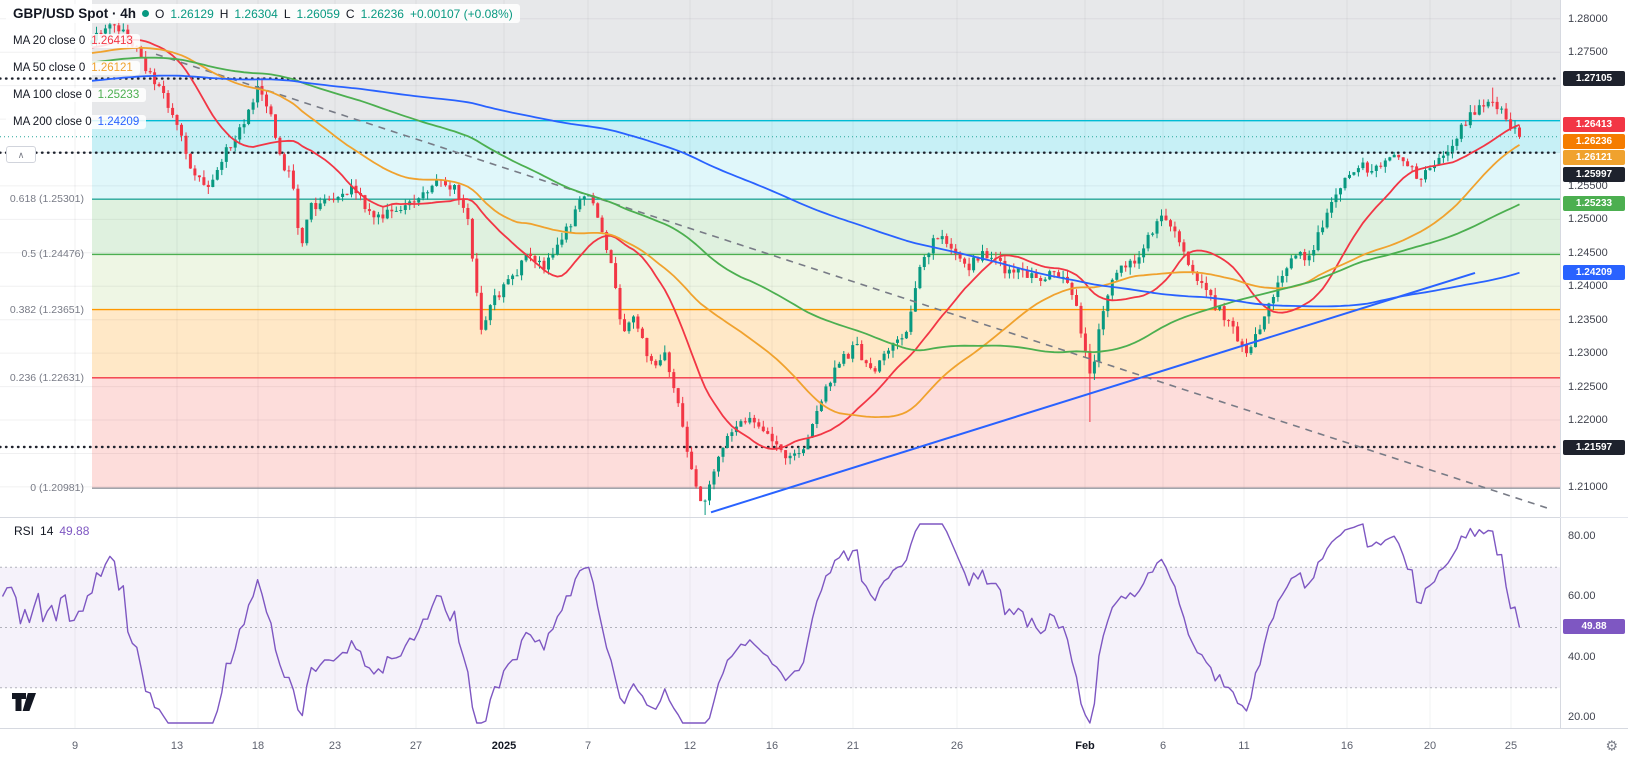 Image resolution: width=1628 pixels, height=762 pixels. I want to click on rsi-axis-tick: 80.00, so click(1582, 536).